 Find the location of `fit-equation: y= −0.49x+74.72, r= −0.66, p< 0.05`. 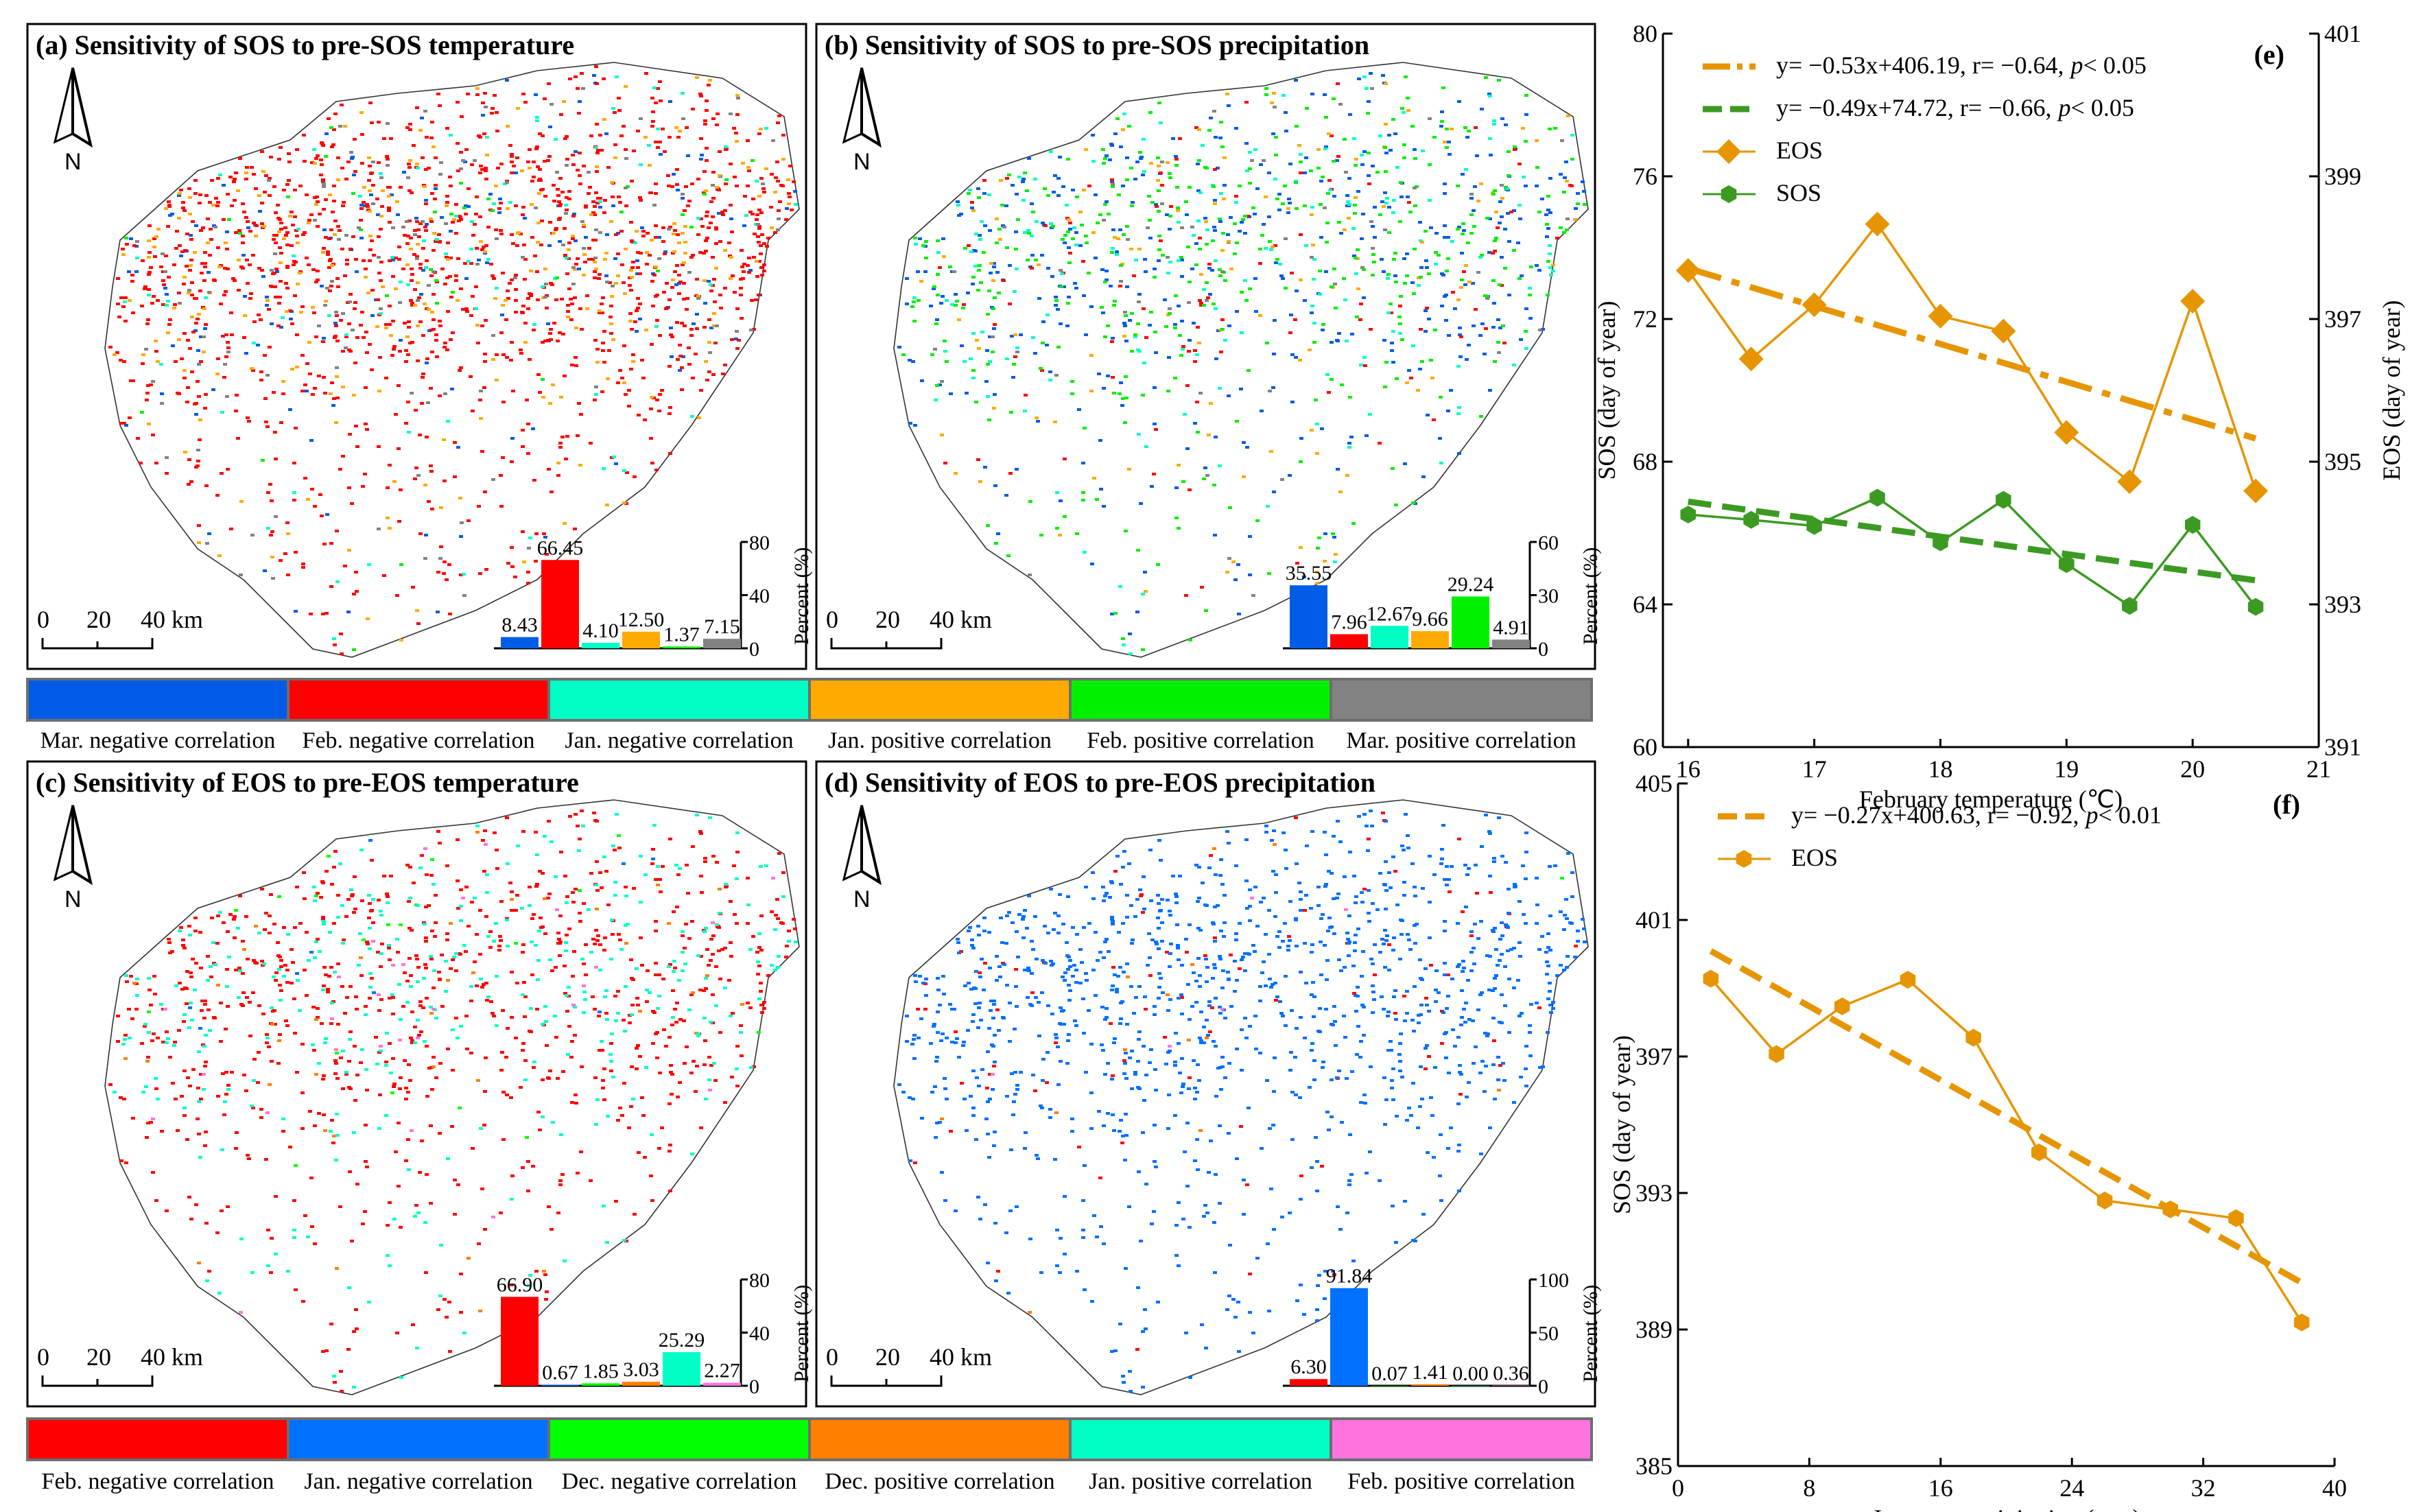

fit-equation: y= −0.49x+74.72, r= −0.66, p< 0.05 is located at coordinates (1955, 107).